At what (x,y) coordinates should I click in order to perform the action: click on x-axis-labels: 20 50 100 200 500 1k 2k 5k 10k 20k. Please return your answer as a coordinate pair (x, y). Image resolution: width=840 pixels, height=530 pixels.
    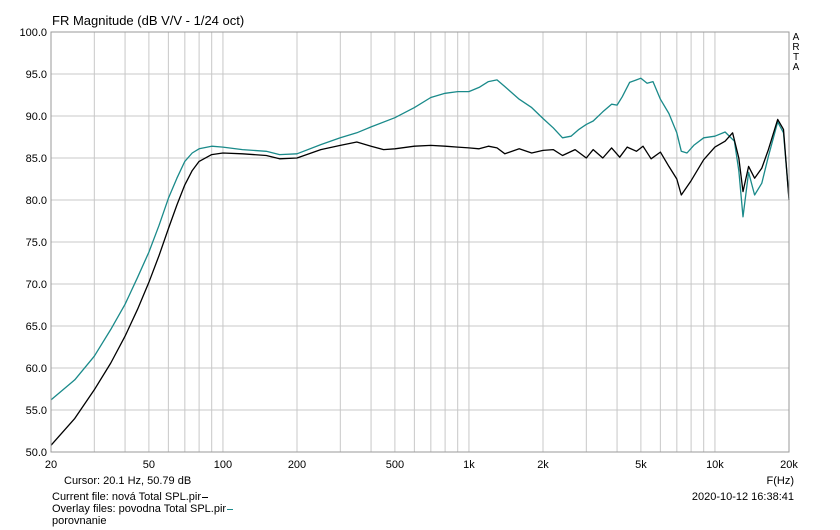
    Looking at the image, I should click on (421, 464).